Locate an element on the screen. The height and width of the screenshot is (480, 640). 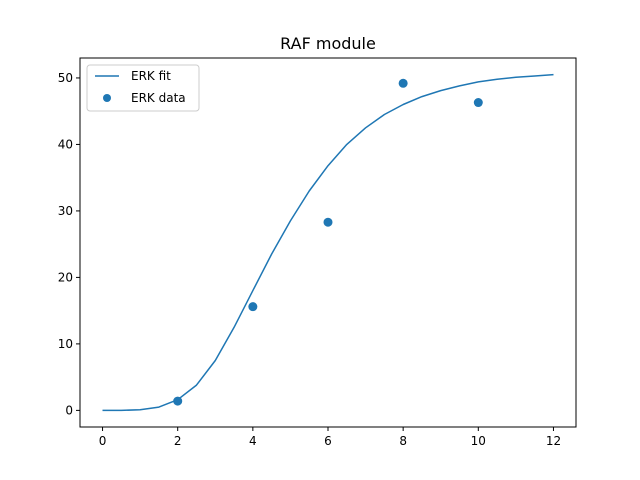
x-tick-label: 6 is located at coordinates (328, 441).